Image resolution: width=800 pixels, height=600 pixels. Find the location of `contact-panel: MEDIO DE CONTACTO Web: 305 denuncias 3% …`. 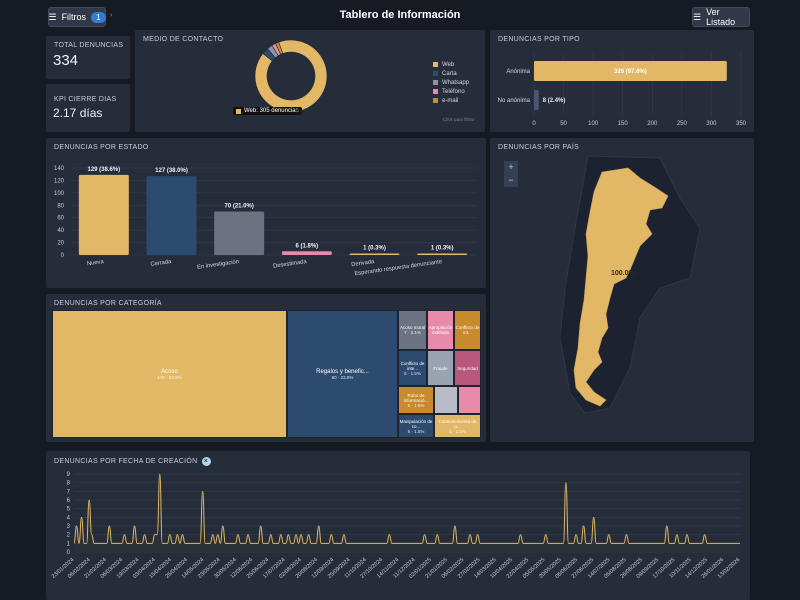

contact-panel: MEDIO DE CONTACTO Web: 305 denuncias 3% … is located at coordinates (310, 81).